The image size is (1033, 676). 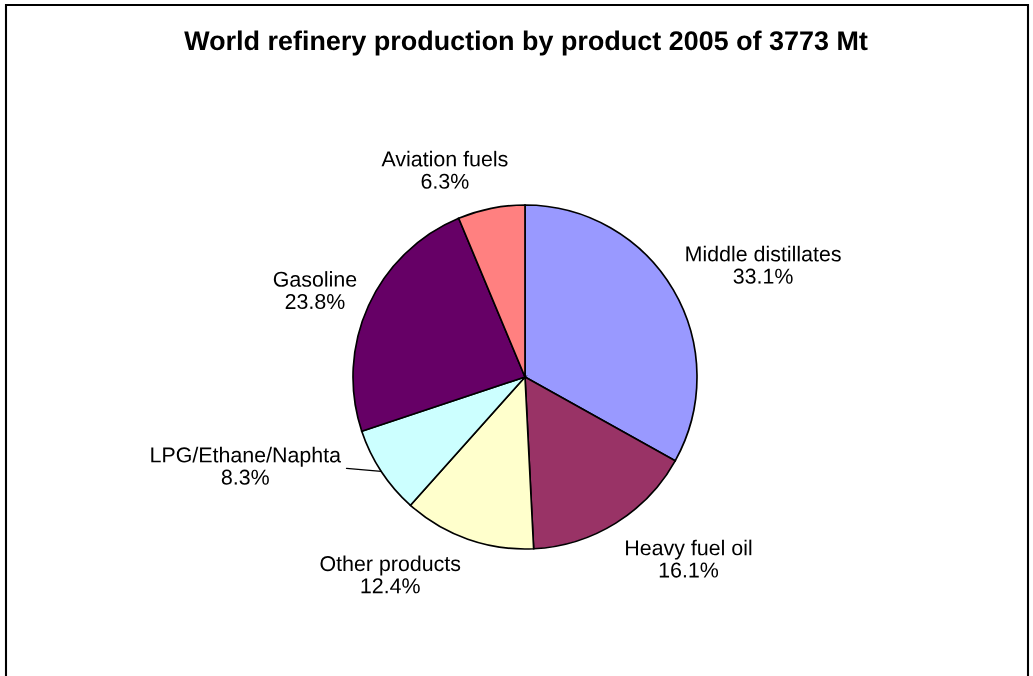 What do you see at coordinates (390, 565) in the screenshot?
I see `slice-label: Other products` at bounding box center [390, 565].